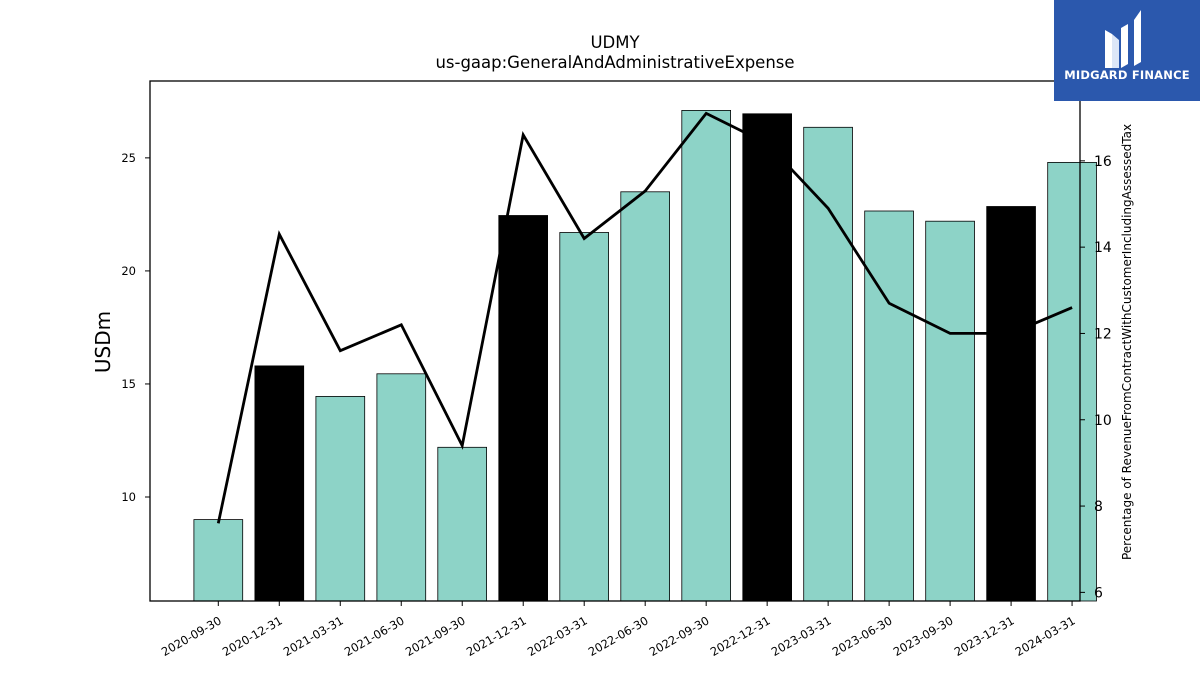  What do you see at coordinates (103, 342) in the screenshot?
I see `y-axis-label: USDm` at bounding box center [103, 342].